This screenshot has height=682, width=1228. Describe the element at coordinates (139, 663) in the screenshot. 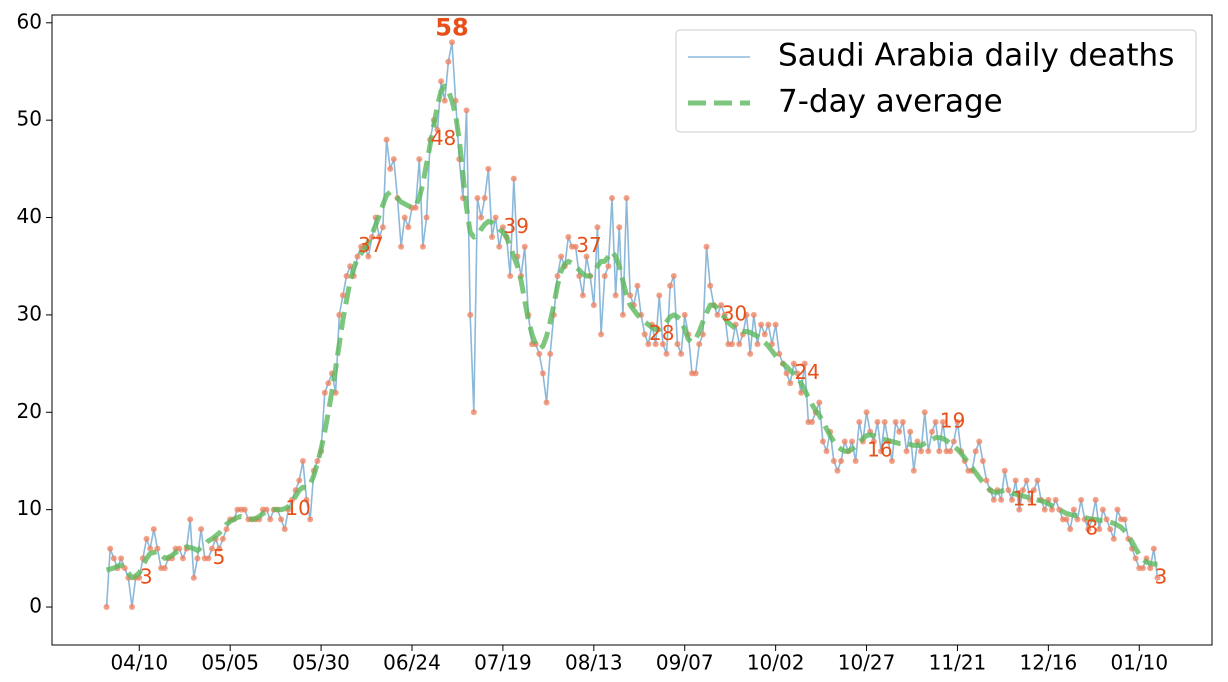

I see `x-tick-label: 04/10` at that location.